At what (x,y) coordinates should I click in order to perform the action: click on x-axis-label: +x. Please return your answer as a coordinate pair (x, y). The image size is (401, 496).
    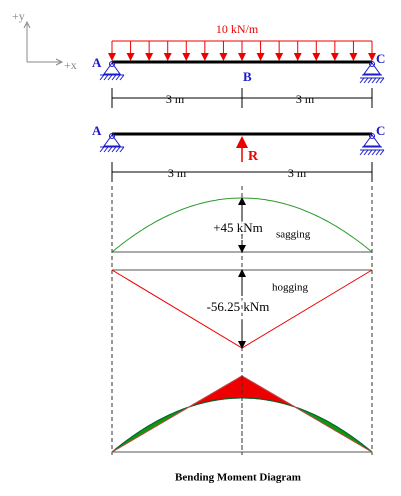
    Looking at the image, I should click on (70, 65).